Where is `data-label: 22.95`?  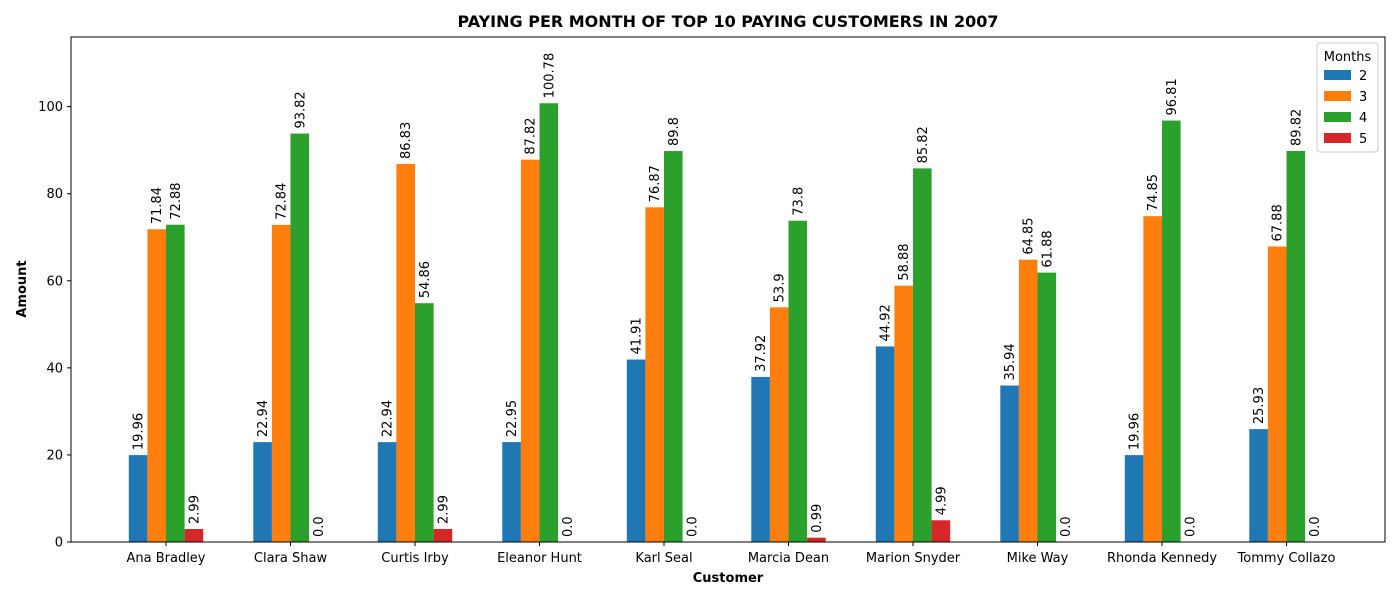
data-label: 22.95 is located at coordinates (512, 418).